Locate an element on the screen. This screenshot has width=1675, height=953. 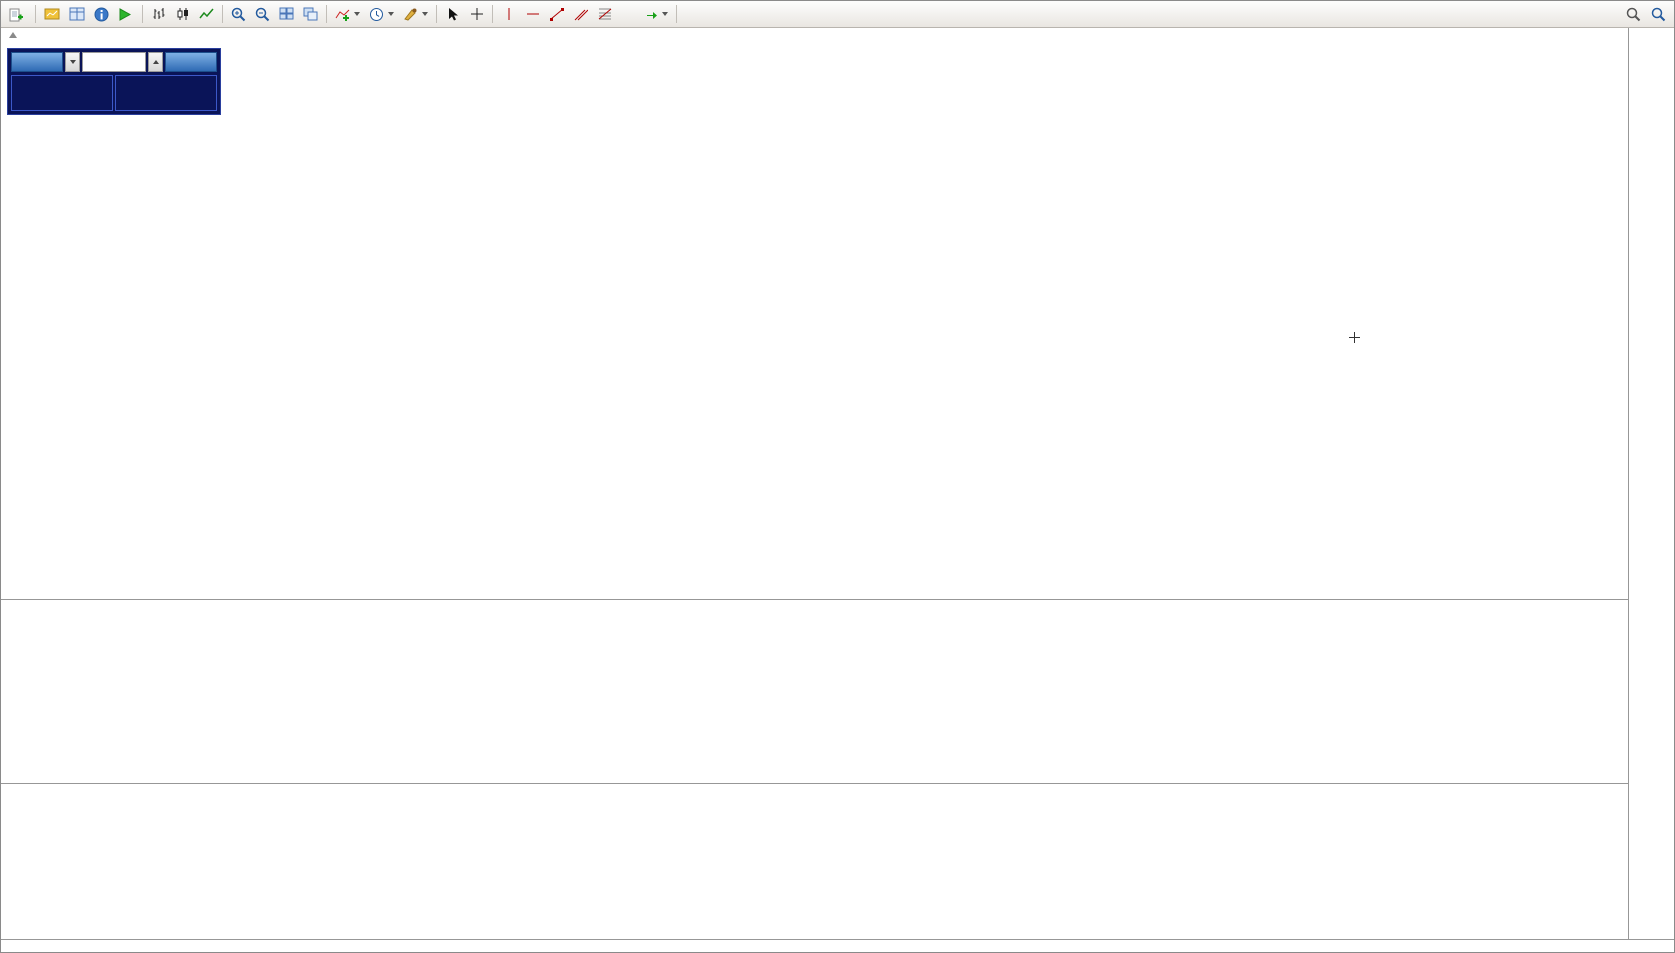
cursor-icon is located at coordinates (453, 13).